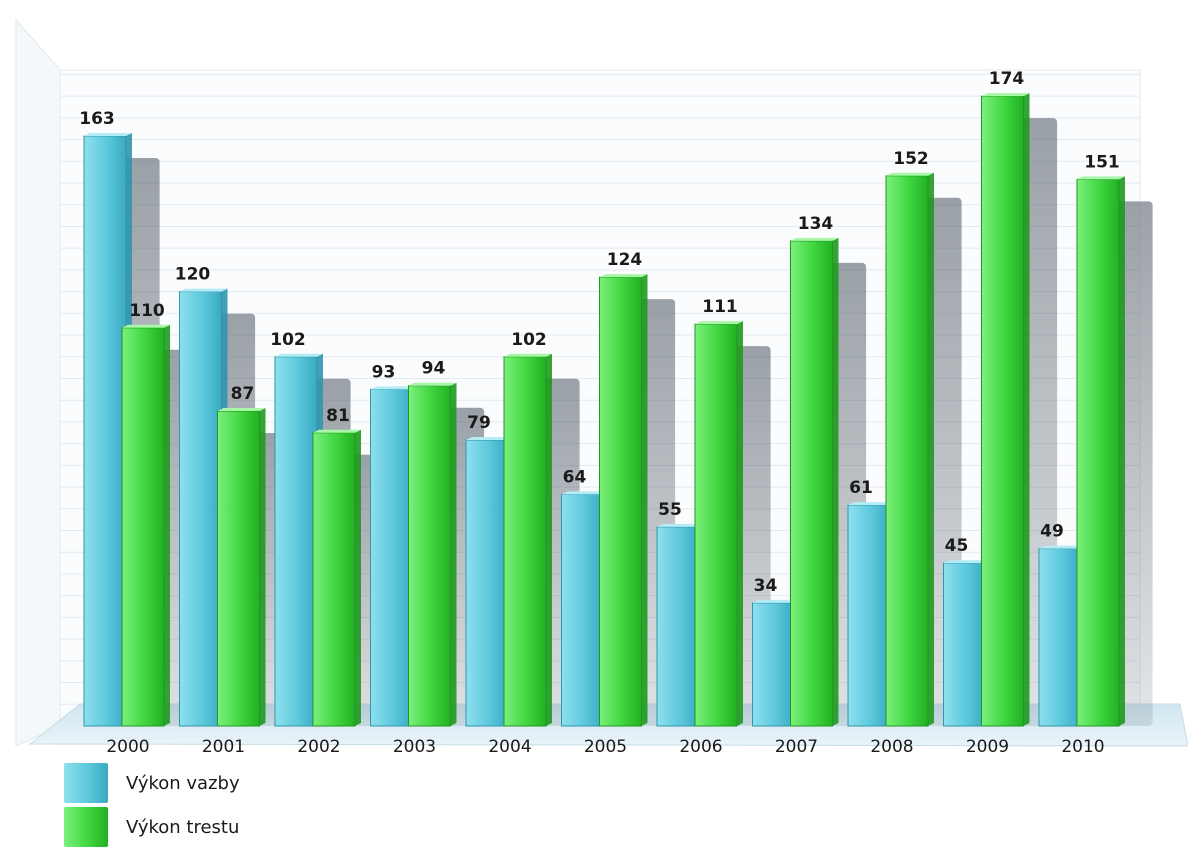  Describe the element at coordinates (238, 568) in the screenshot. I see `bar-trestu-2001` at that location.